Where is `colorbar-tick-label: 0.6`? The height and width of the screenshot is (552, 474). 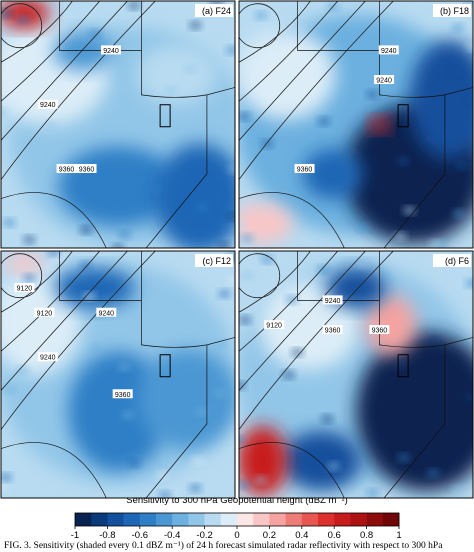 colorbar-tick-label: 0.6 is located at coordinates (334, 535).